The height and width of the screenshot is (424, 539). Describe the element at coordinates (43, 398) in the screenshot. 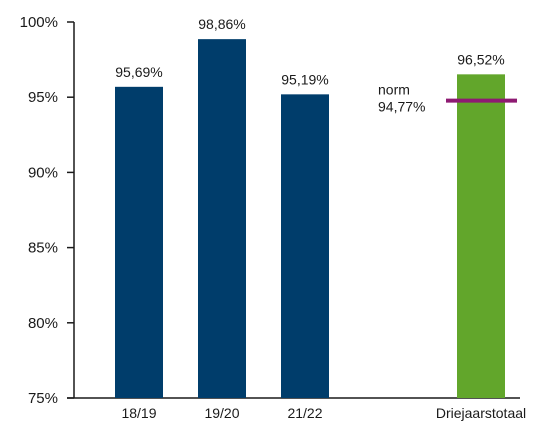

I see `y-tick-label: 75%` at that location.